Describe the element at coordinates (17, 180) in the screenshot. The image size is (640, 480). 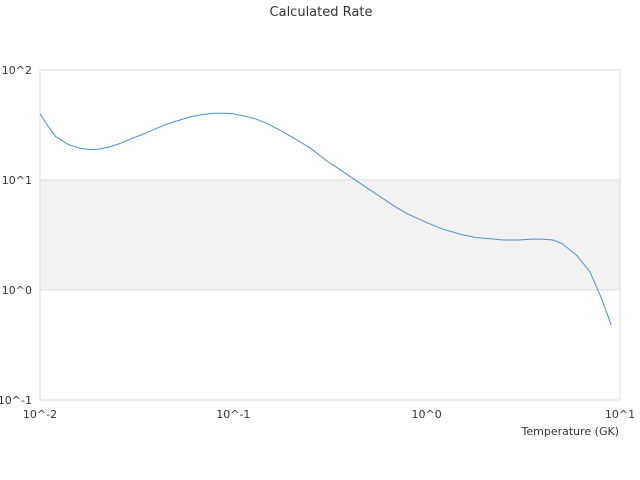
I see `y-tick-label: 10^1` at that location.